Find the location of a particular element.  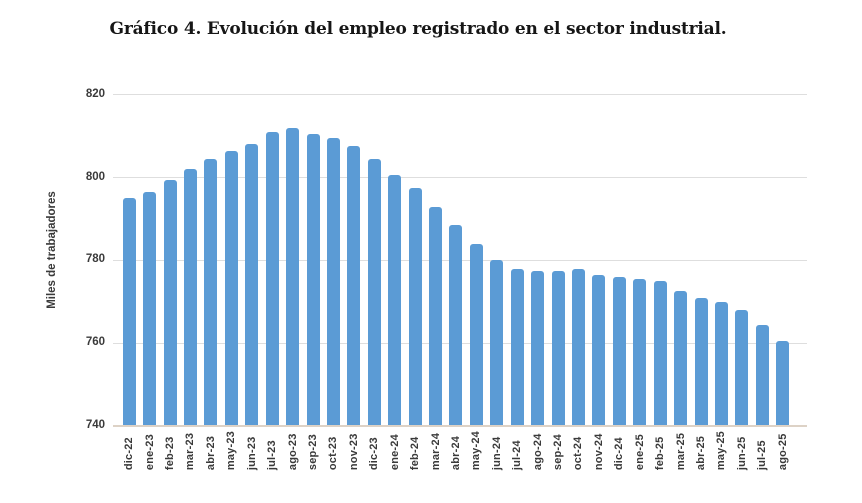

x-tick-slot: jul-24 is located at coordinates (517, 450).